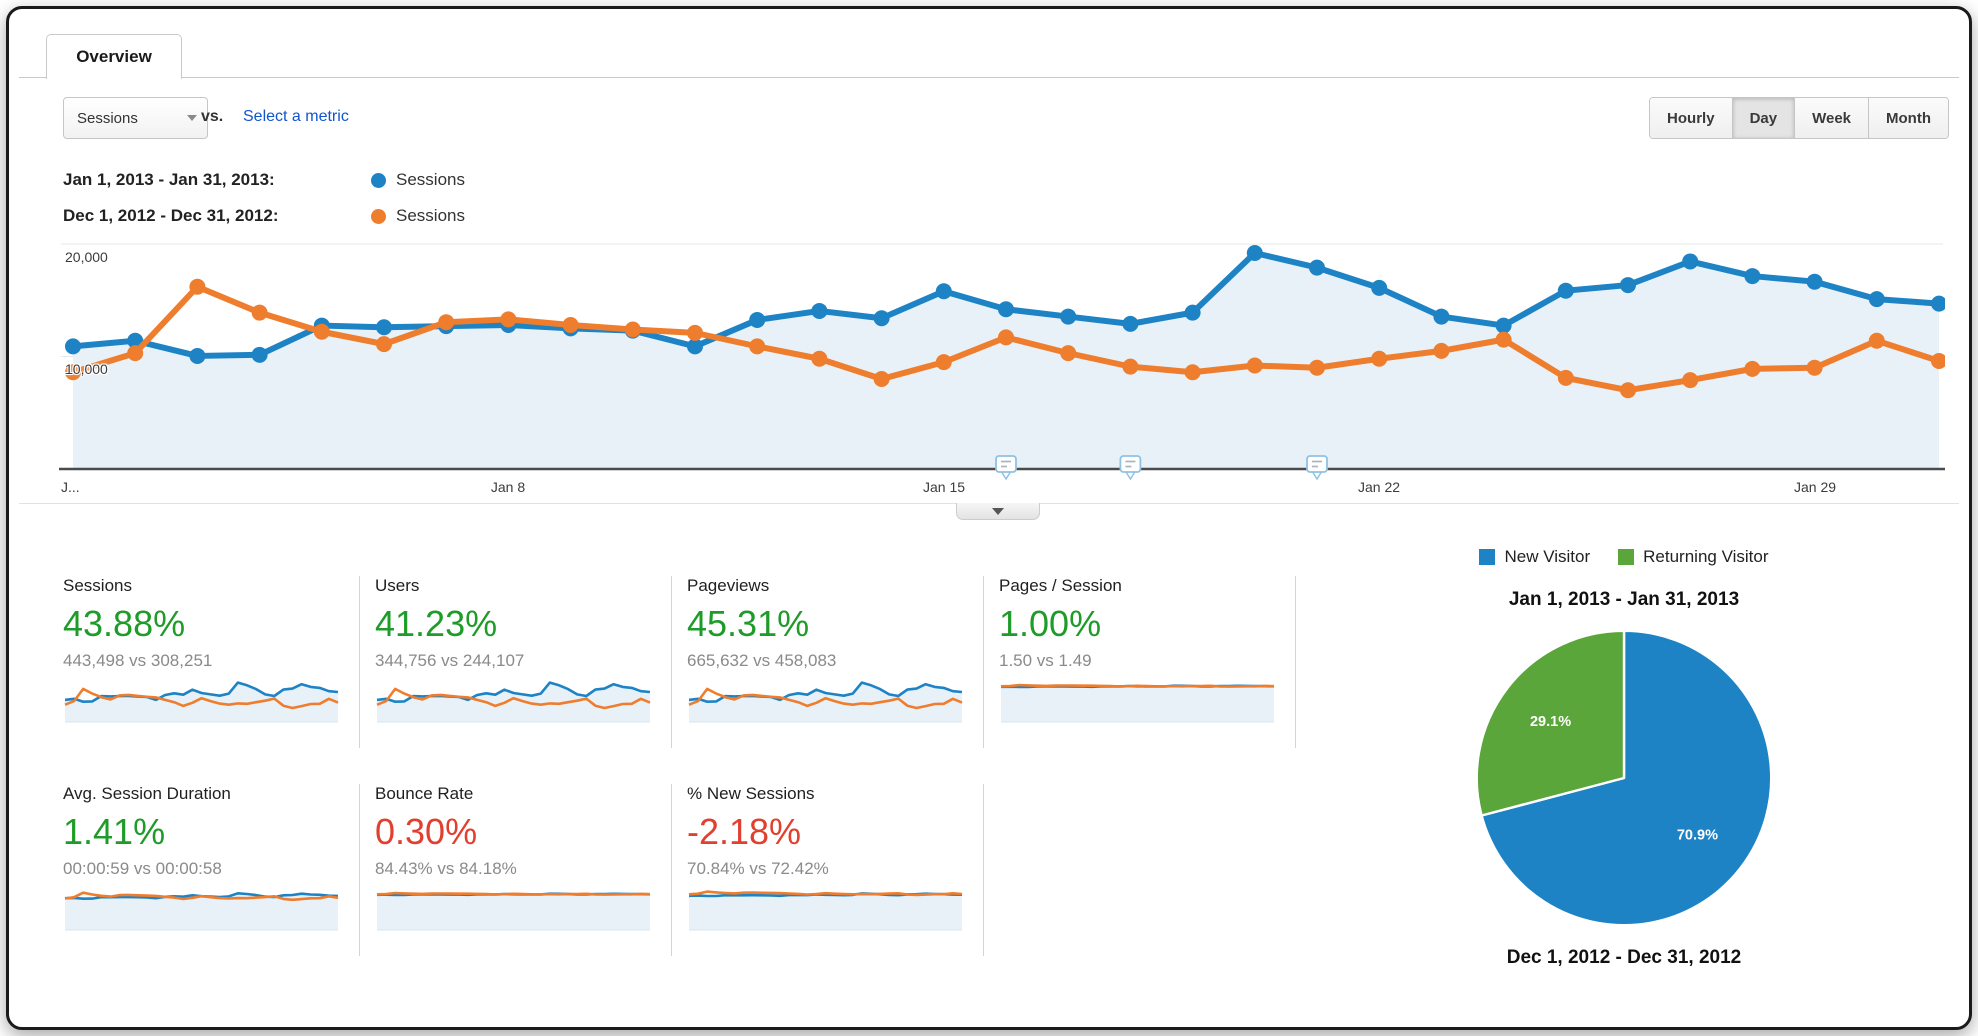 Image resolution: width=1978 pixels, height=1036 pixels. I want to click on metric-title: Bounce Rate, so click(424, 793).